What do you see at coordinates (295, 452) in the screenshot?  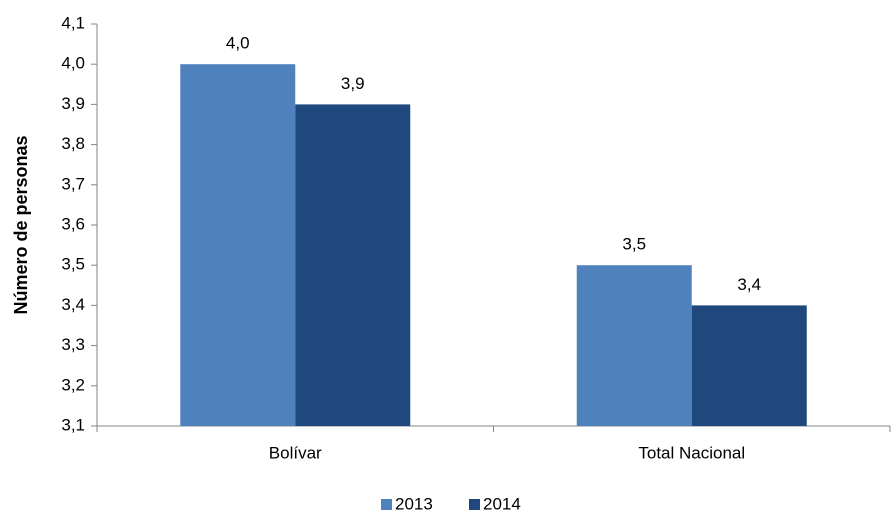 I see `x-tick-label: Bolívar` at bounding box center [295, 452].